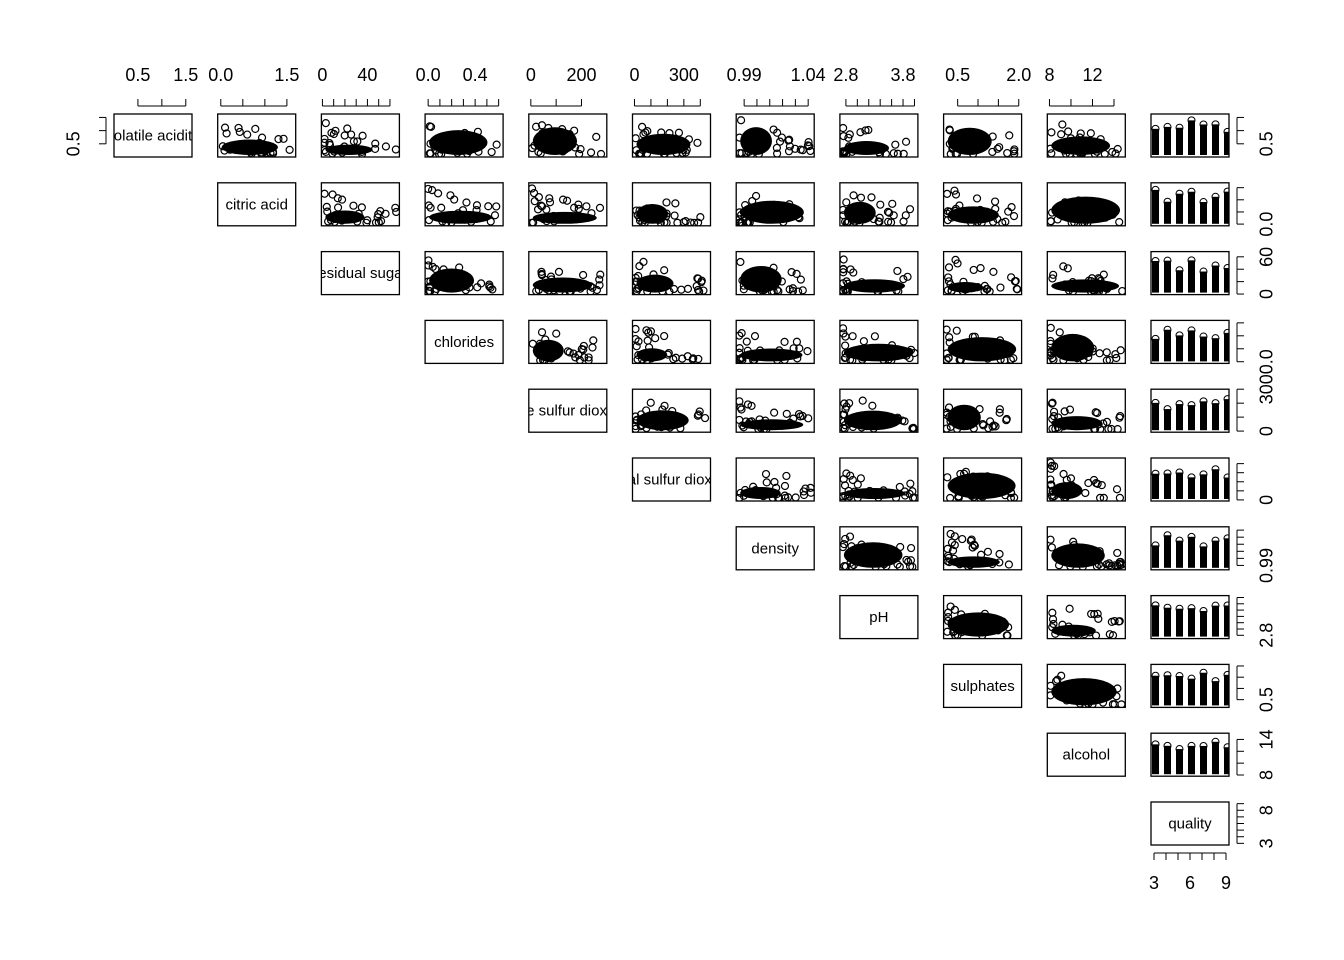 The height and width of the screenshot is (960, 1344). Describe the element at coordinates (874, 493) in the screenshot. I see `point-blob` at that location.